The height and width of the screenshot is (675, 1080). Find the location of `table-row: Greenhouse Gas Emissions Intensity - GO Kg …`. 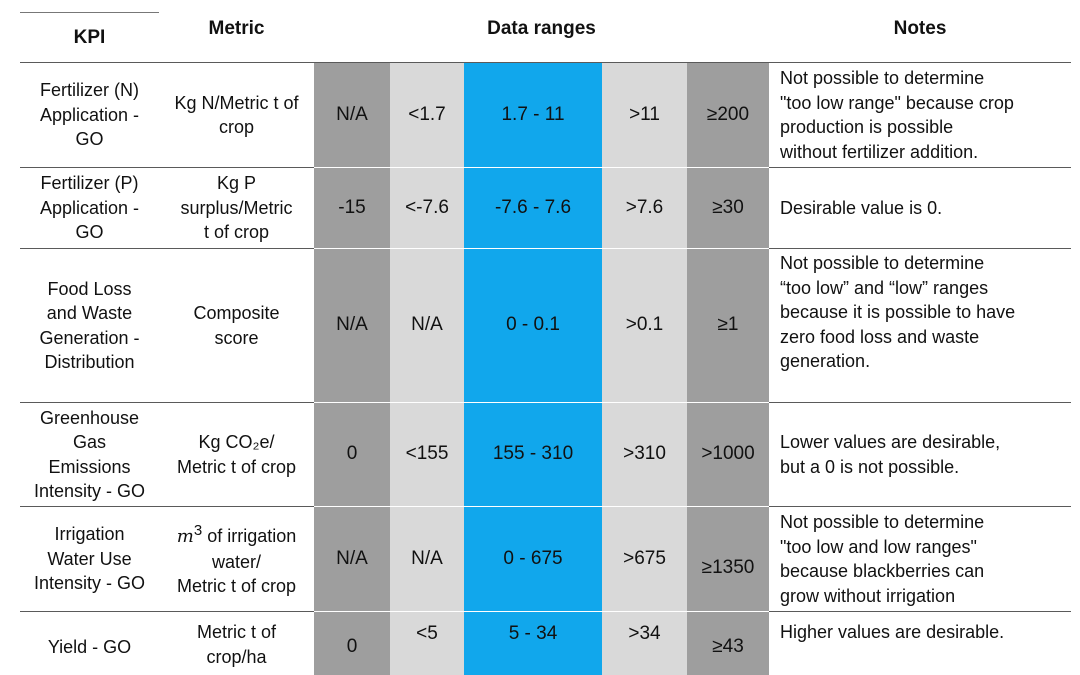

table-row: Greenhouse Gas Emissions Intensity - GO Kg … is located at coordinates (545, 454).